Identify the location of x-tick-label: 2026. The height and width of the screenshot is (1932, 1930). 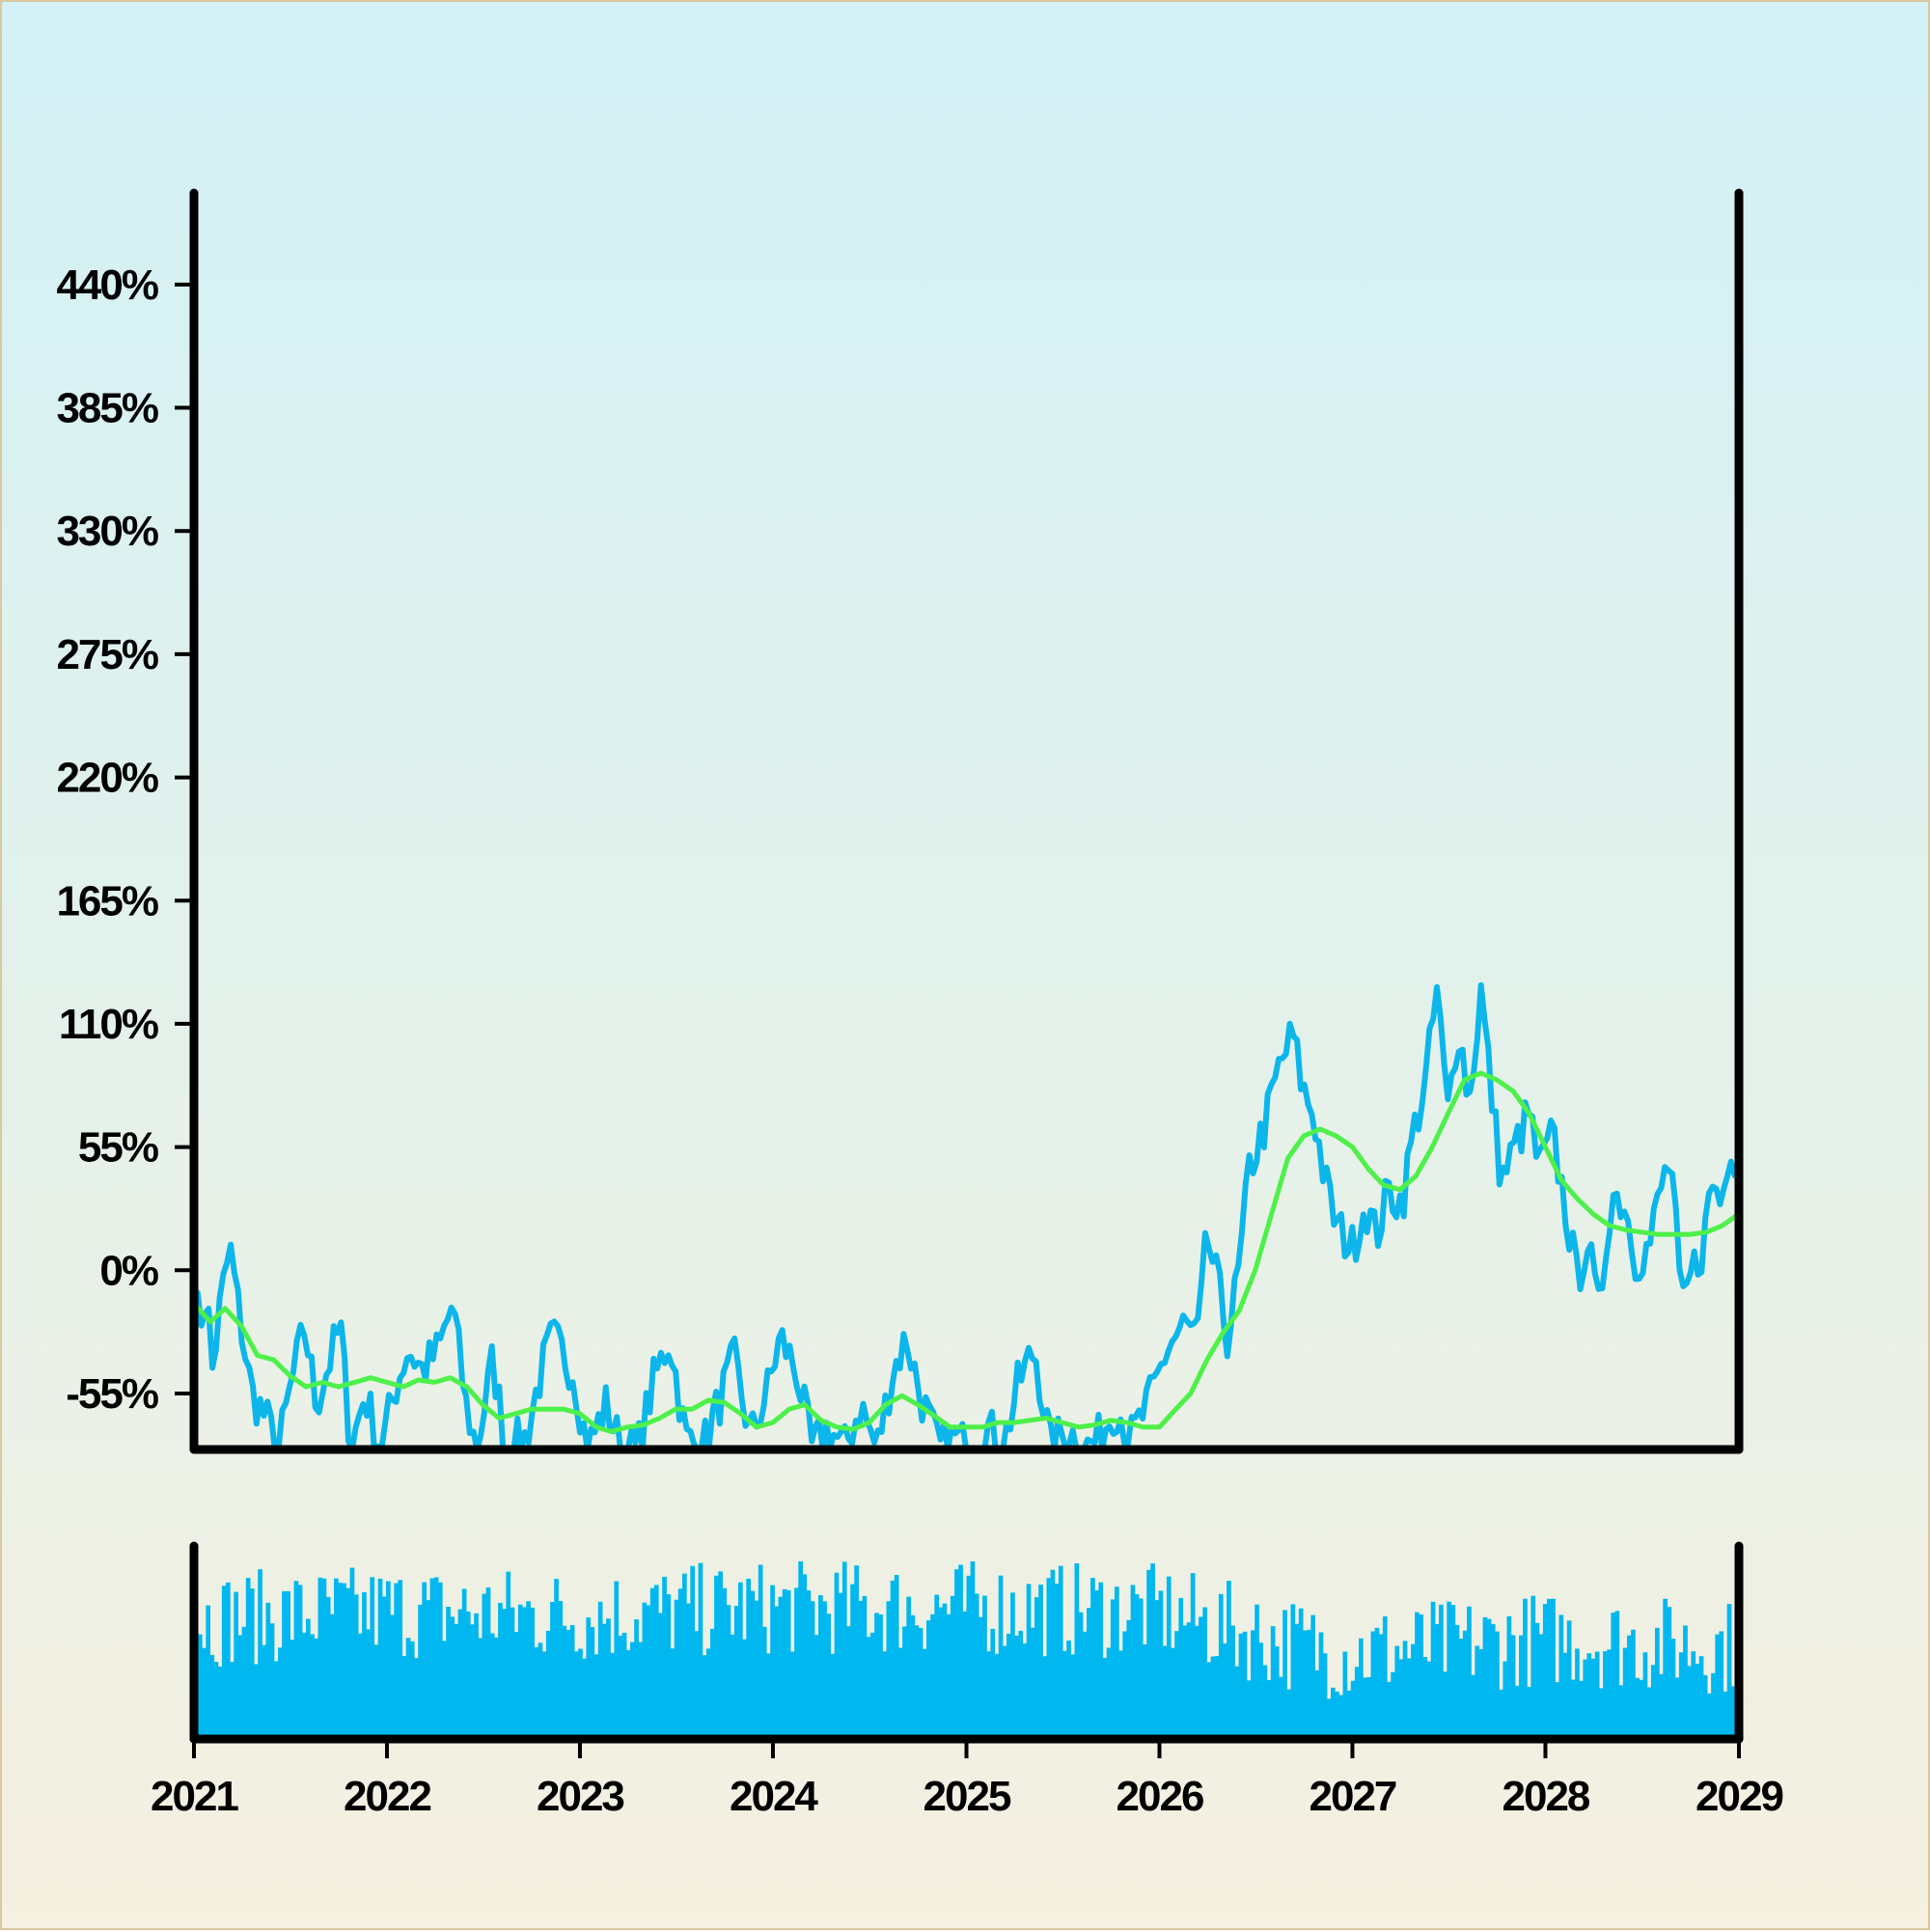
(1160, 1796).